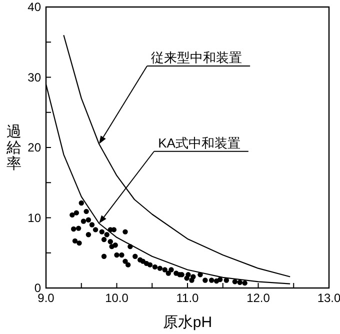 Image resolution: width=340 pixels, height=334 pixels. Describe the element at coordinates (117, 298) in the screenshot. I see `x-tick-label: 10.0` at that location.